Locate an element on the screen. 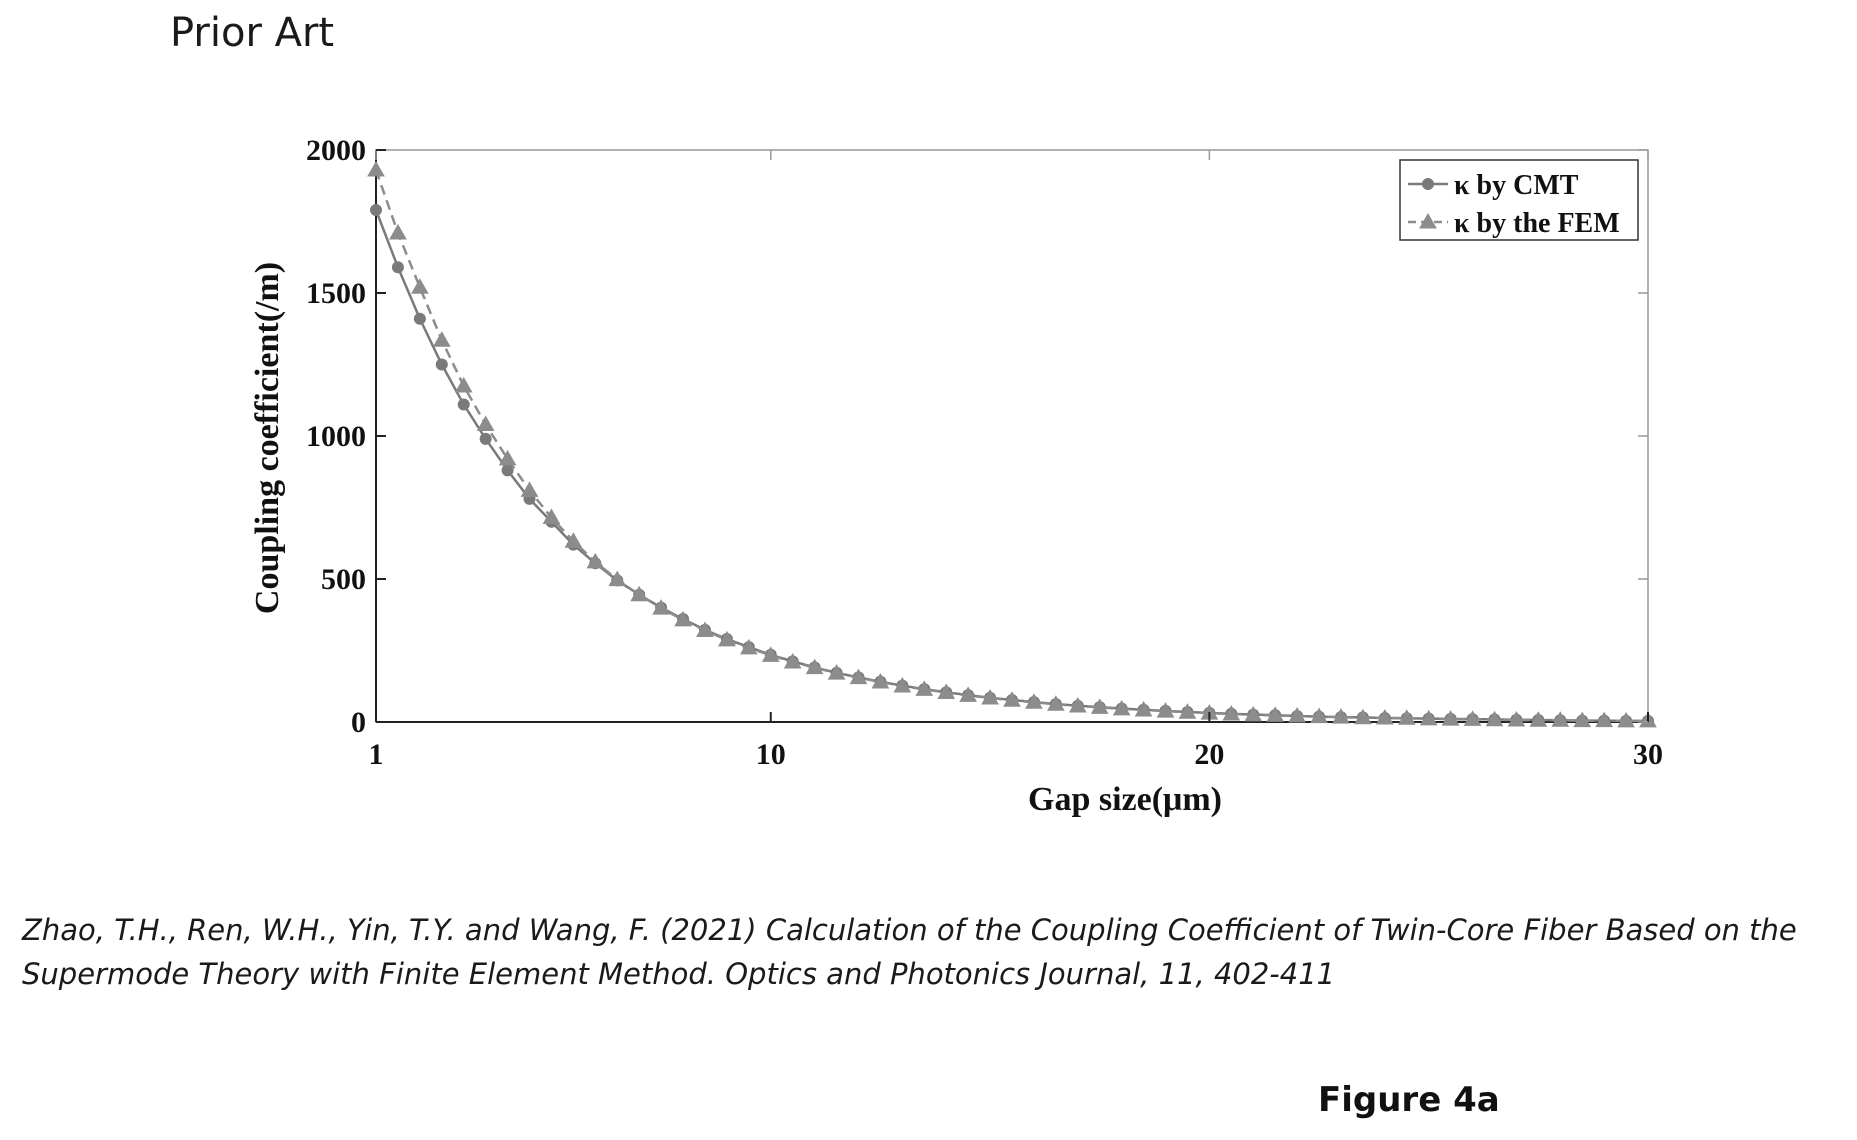 The image size is (1857, 1140). x-axis-label: Gap size(μm) is located at coordinates (1125, 799).